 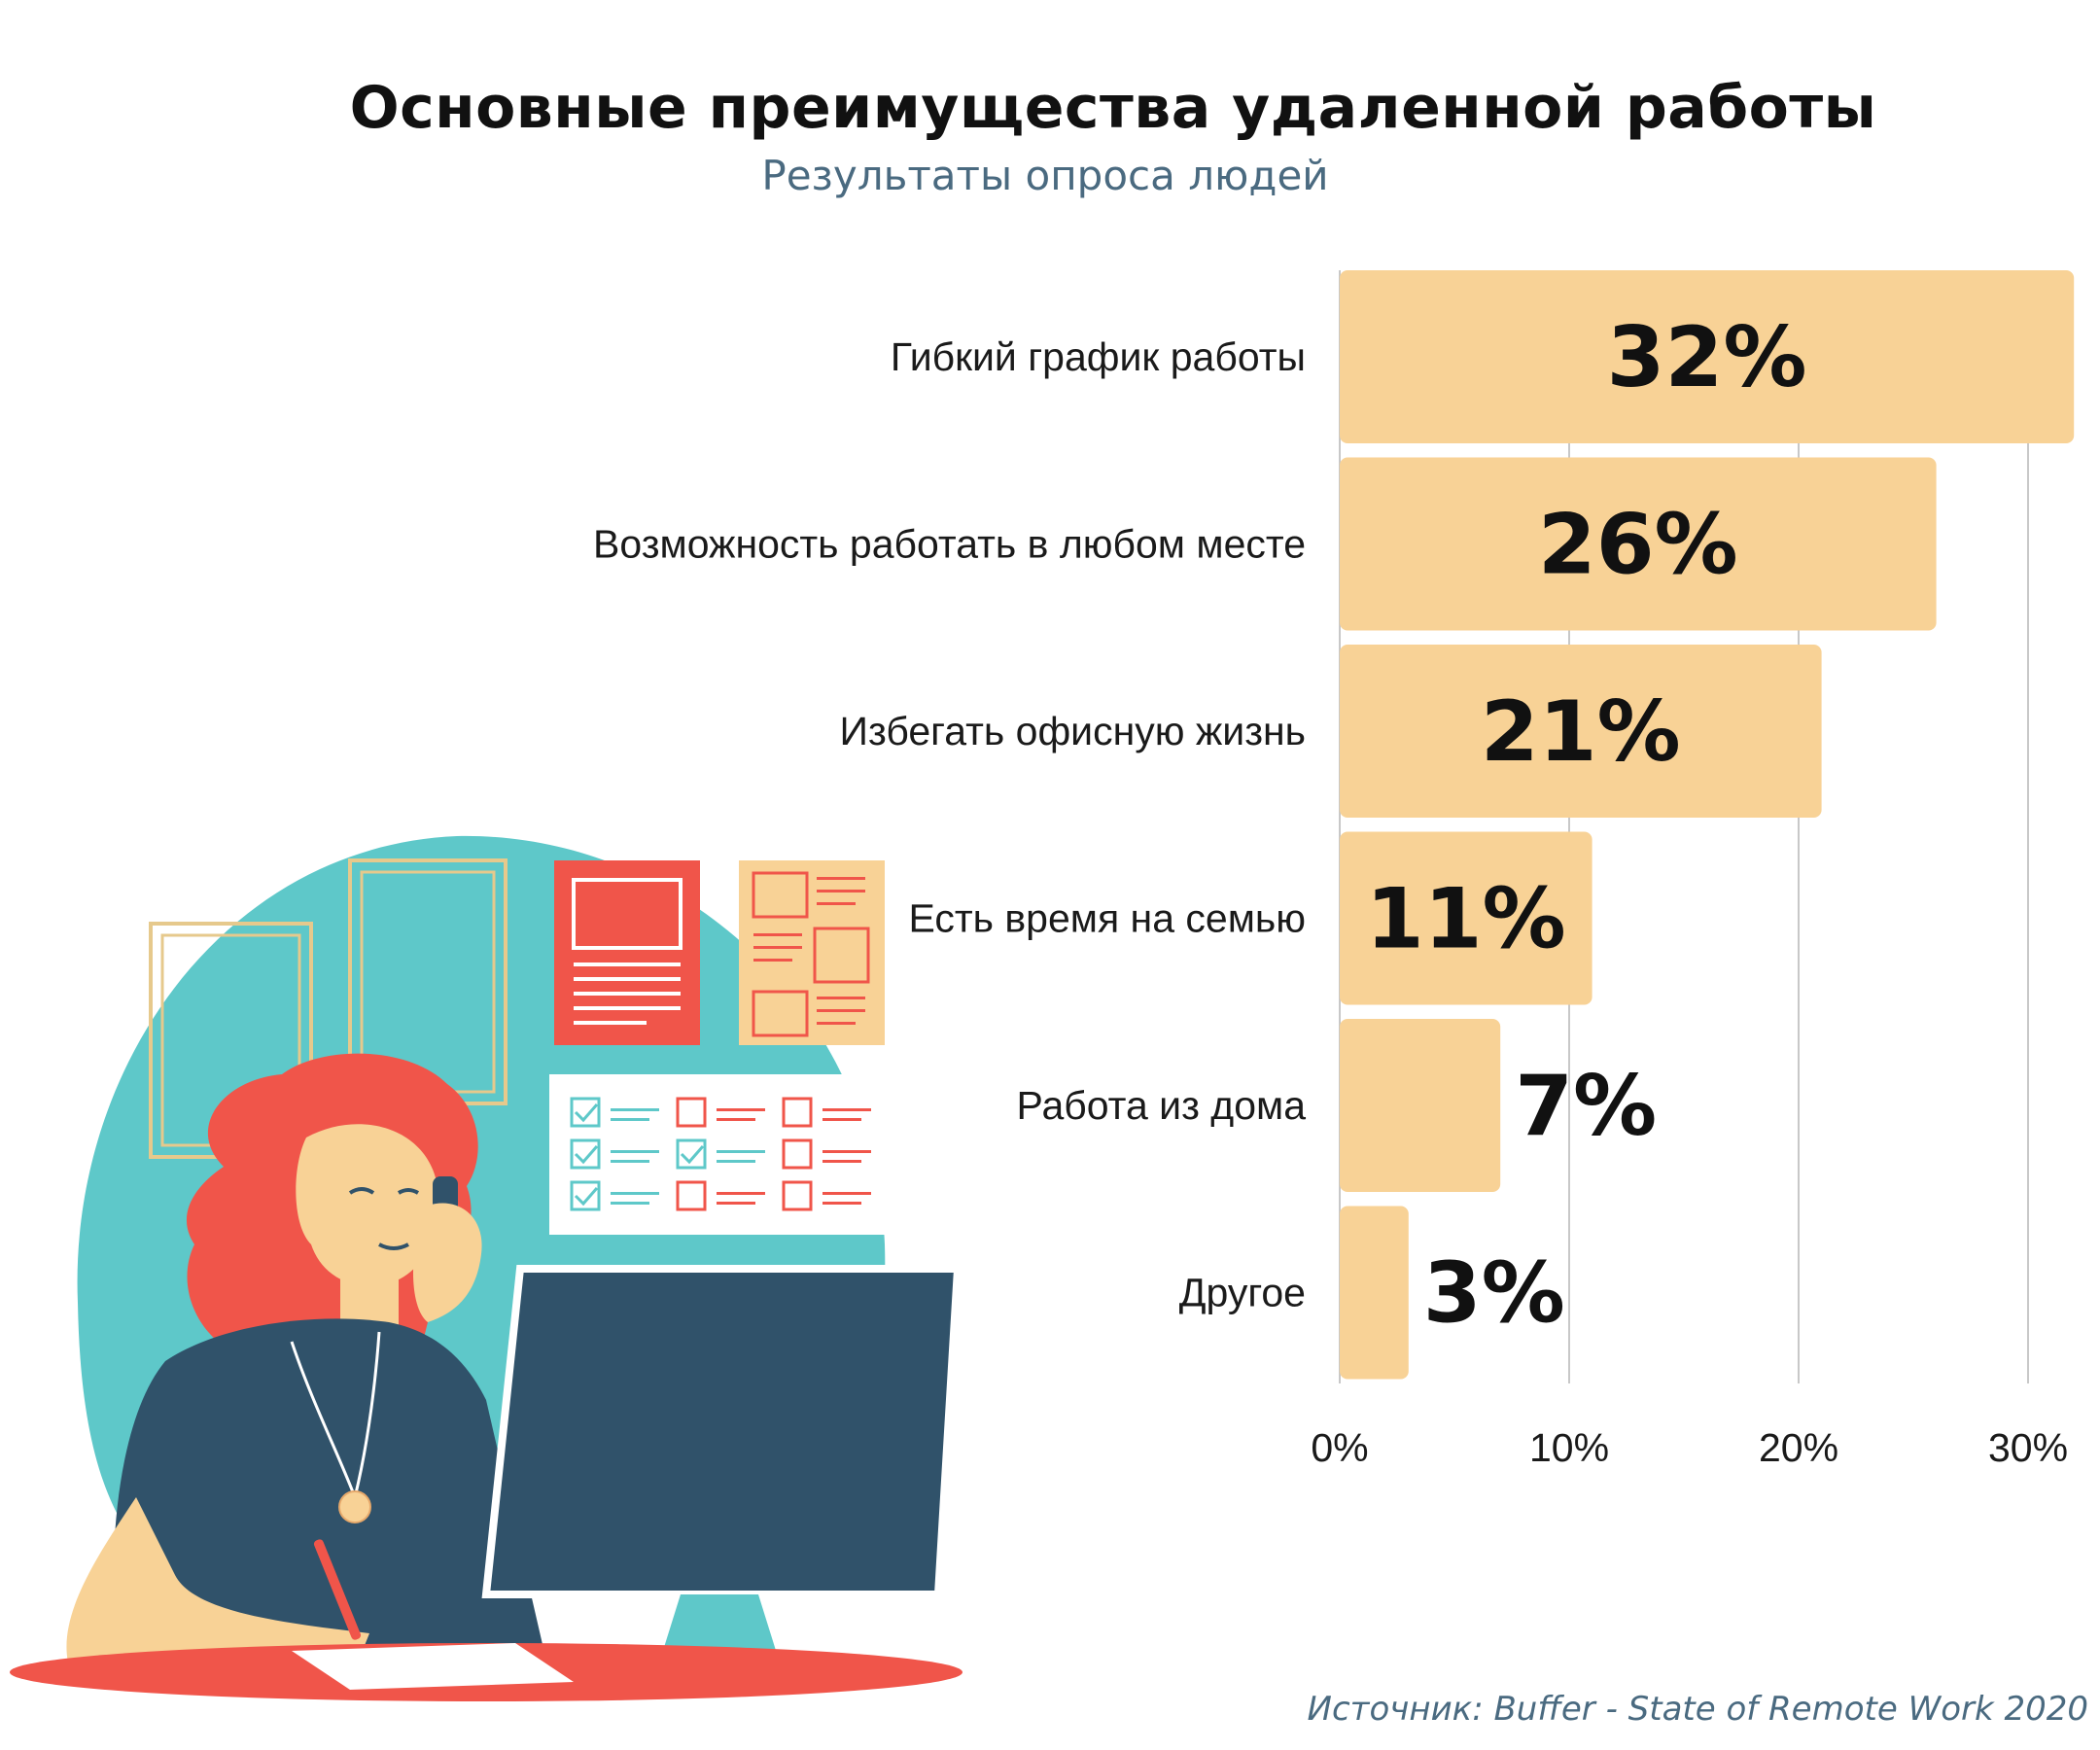 I want to click on red-document-icon, so click(x=627, y=952).